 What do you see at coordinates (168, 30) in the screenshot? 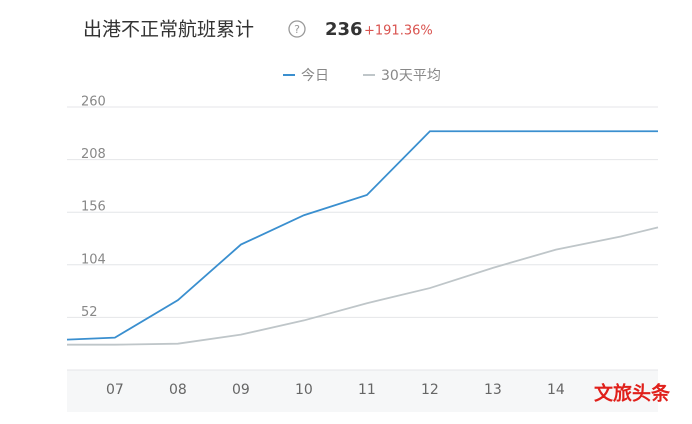
I see `chart-title: 出港不正常航班累计` at bounding box center [168, 30].